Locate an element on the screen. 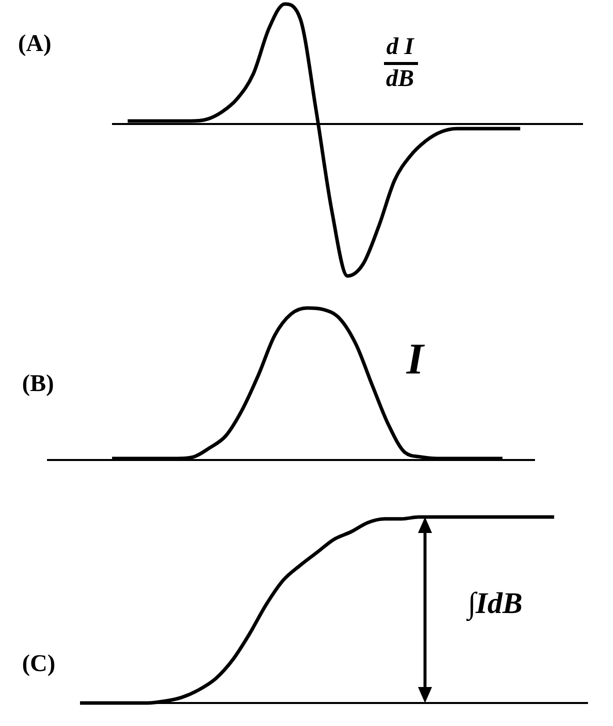 The width and height of the screenshot is (613, 726). annotation: I is located at coordinates (415, 359).